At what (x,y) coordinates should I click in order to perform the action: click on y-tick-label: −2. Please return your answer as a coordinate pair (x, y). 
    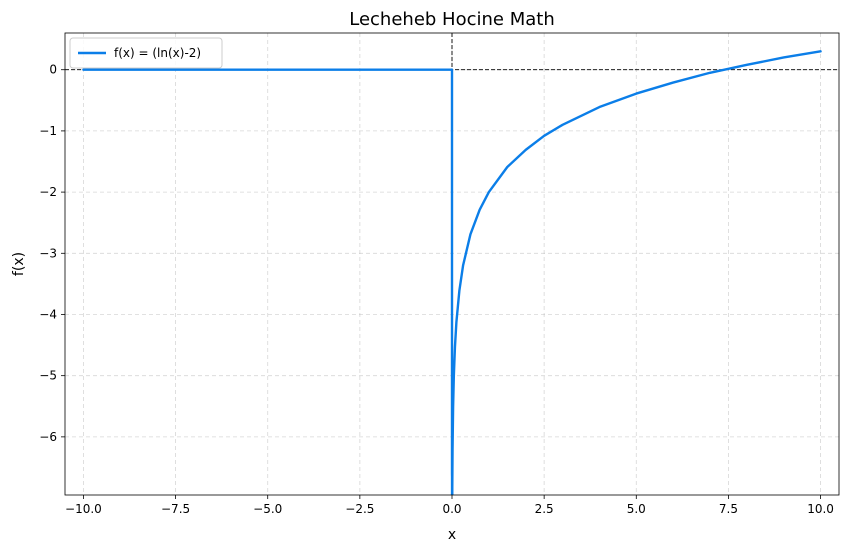
    Looking at the image, I should click on (48, 192).